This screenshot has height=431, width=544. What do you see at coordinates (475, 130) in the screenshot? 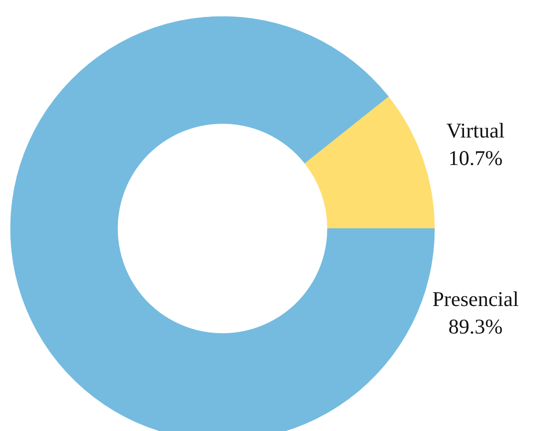
I see `slice-label: Virtual` at bounding box center [475, 130].